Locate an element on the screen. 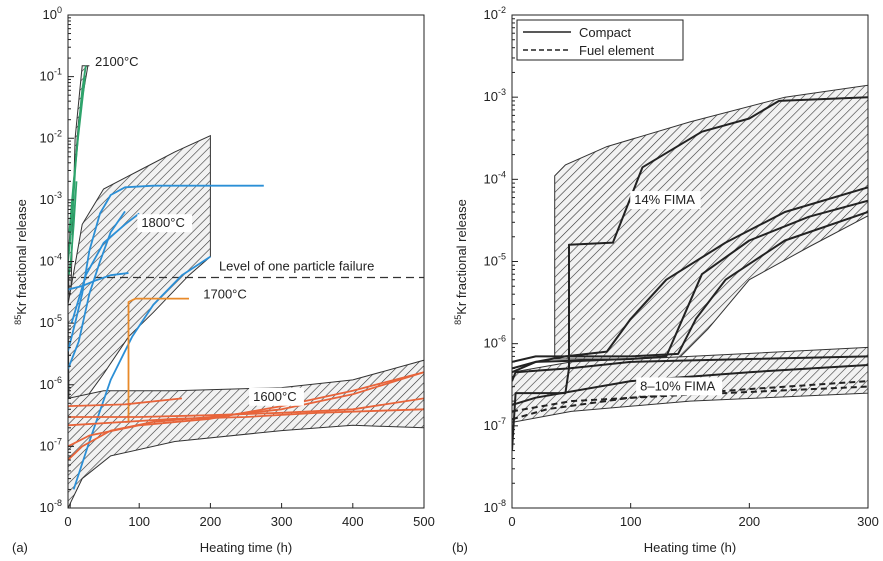 The height and width of the screenshot is (561, 883). x-tick-label-a-100: 100 is located at coordinates (139, 521).